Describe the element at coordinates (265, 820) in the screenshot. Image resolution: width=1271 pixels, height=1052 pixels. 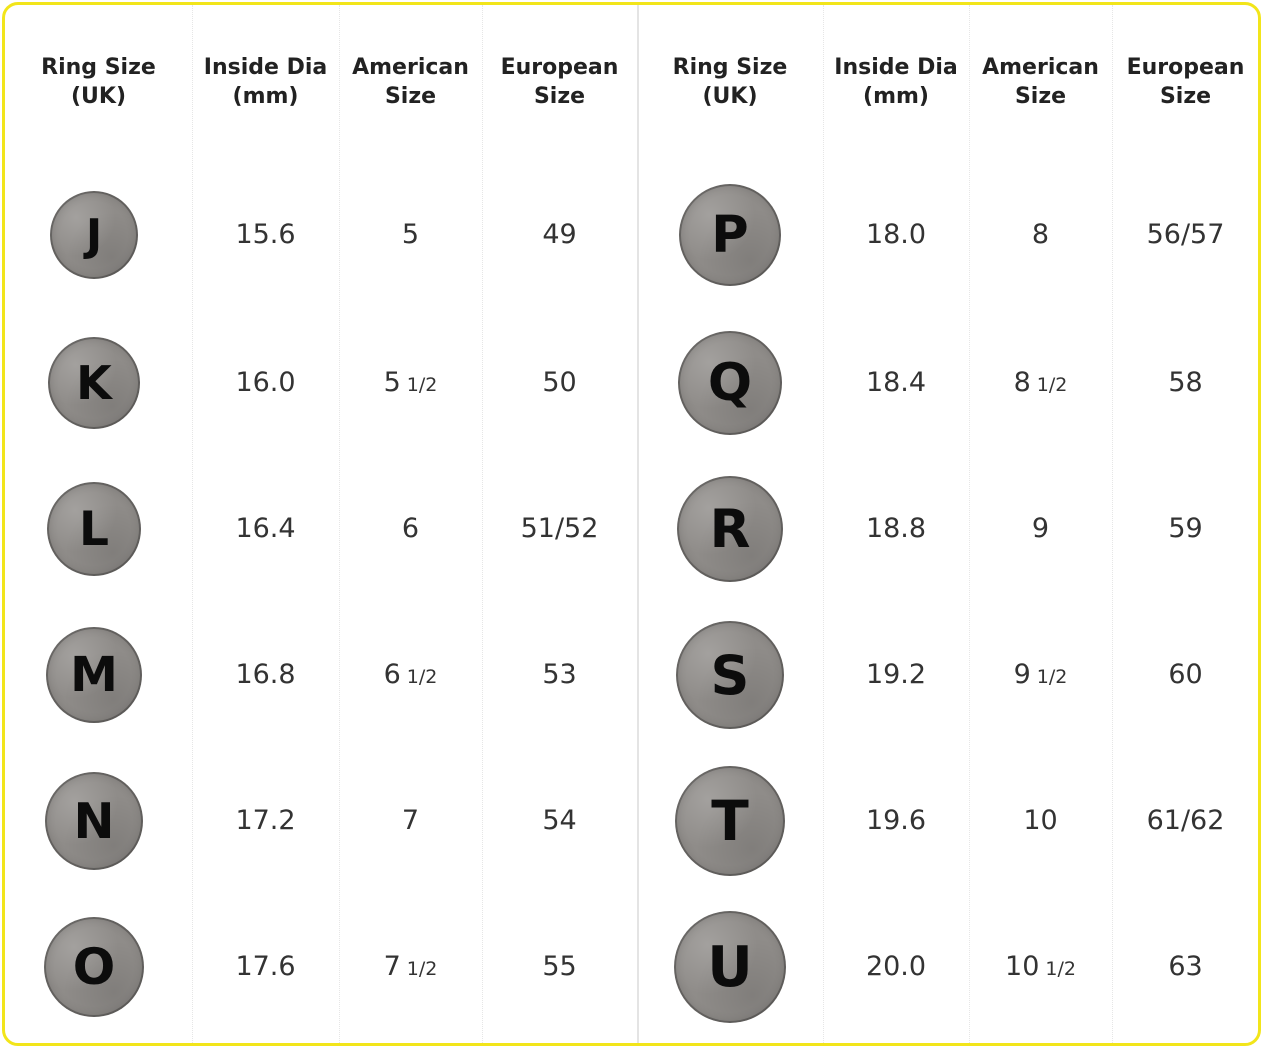
I see `inside-dia-value: 17.2` at that location.